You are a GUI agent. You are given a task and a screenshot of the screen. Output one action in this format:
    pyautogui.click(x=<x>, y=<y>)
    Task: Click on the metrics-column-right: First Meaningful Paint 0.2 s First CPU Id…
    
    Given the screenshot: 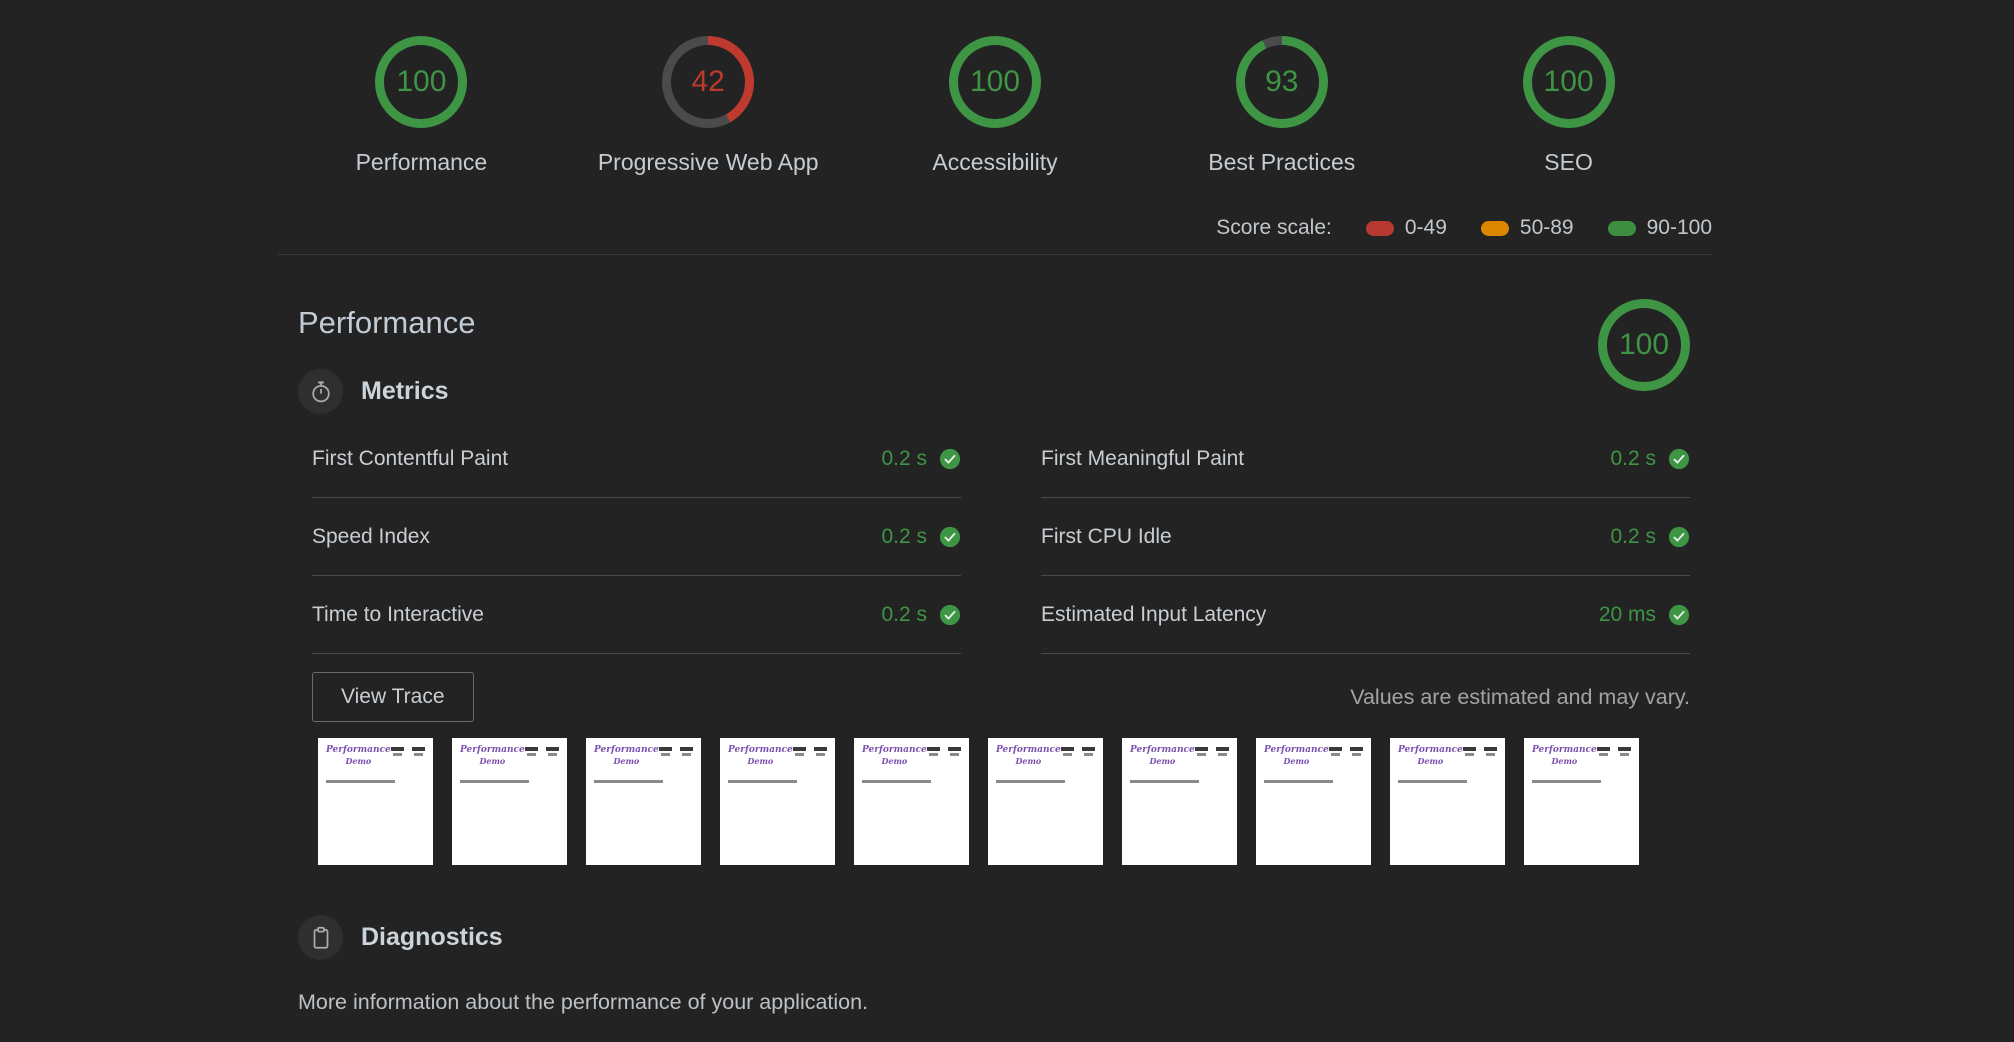 What is the action you would take?
    pyautogui.click(x=1365, y=537)
    